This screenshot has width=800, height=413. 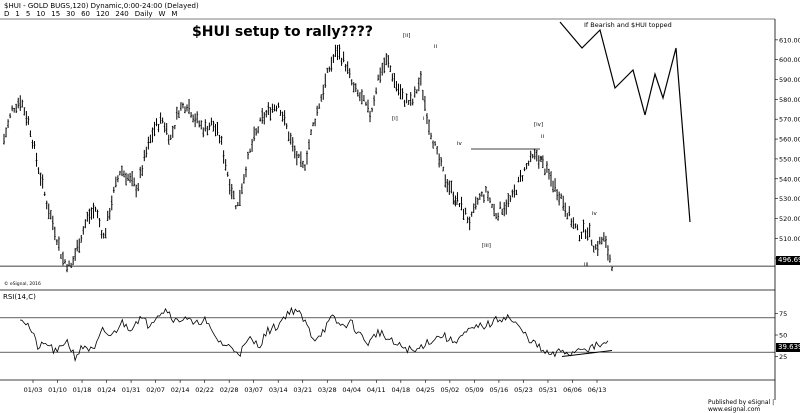 What do you see at coordinates (486, 246) in the screenshot?
I see `wave-label: [iii]` at bounding box center [486, 246].